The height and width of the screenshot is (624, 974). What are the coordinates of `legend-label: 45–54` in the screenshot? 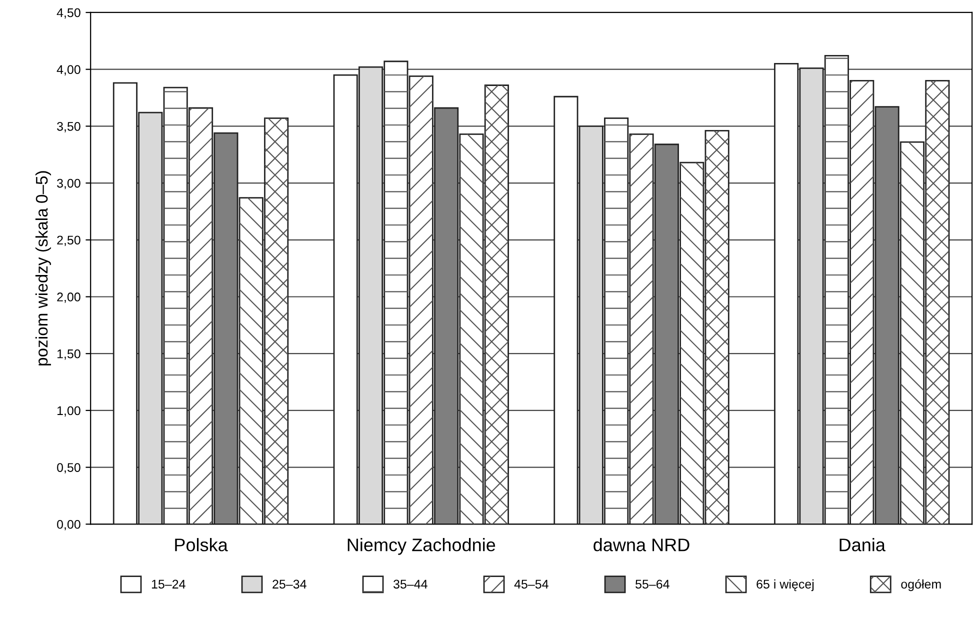 It's located at (531, 584).